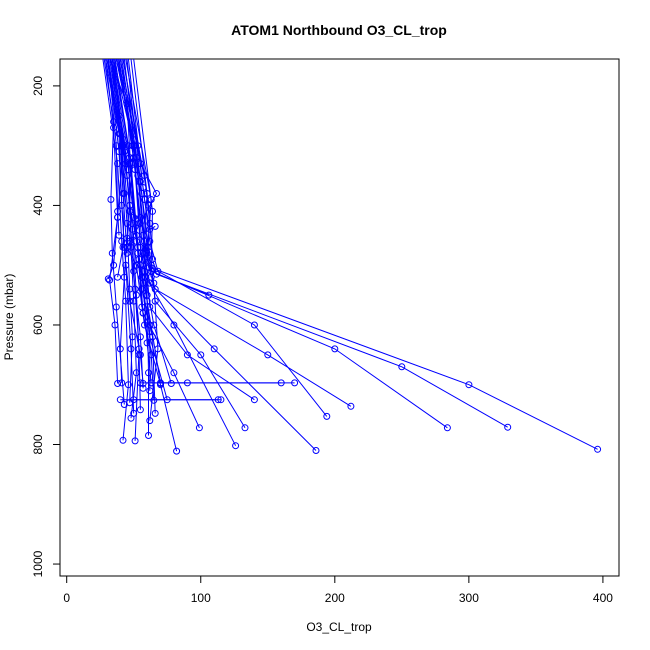 Image resolution: width=650 pixels, height=650 pixels. What do you see at coordinates (603, 598) in the screenshot?
I see `x-tick-label: 400` at bounding box center [603, 598].